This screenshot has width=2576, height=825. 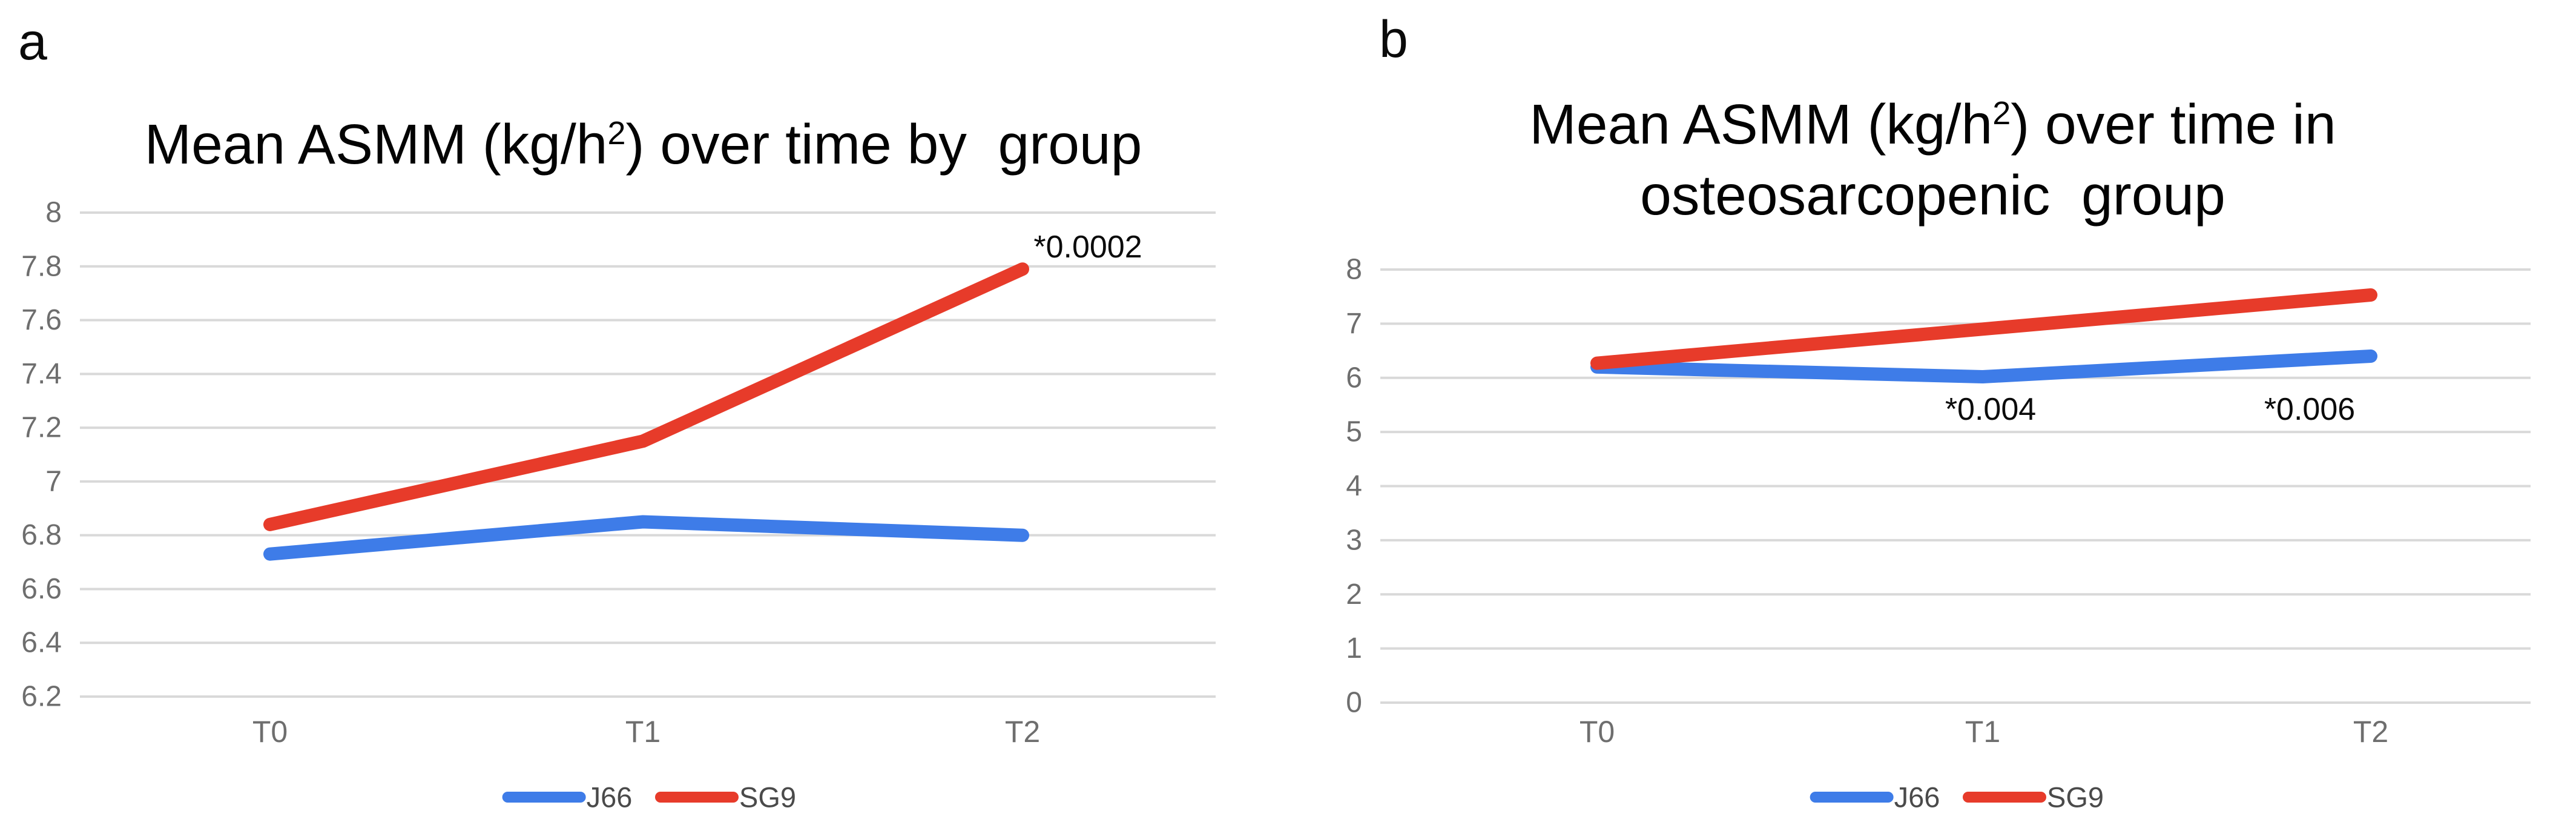 What do you see at coordinates (1087, 247) in the screenshot?
I see `significance-annotation: *0.0002` at bounding box center [1087, 247].